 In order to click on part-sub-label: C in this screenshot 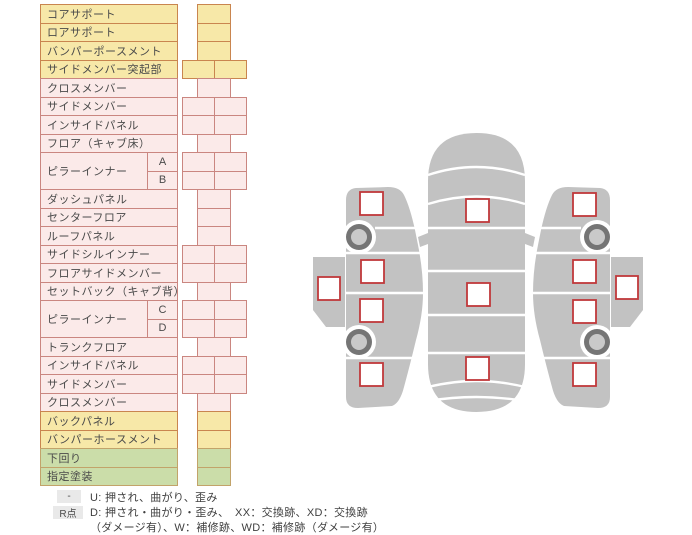, I will do `click(162, 310)`.